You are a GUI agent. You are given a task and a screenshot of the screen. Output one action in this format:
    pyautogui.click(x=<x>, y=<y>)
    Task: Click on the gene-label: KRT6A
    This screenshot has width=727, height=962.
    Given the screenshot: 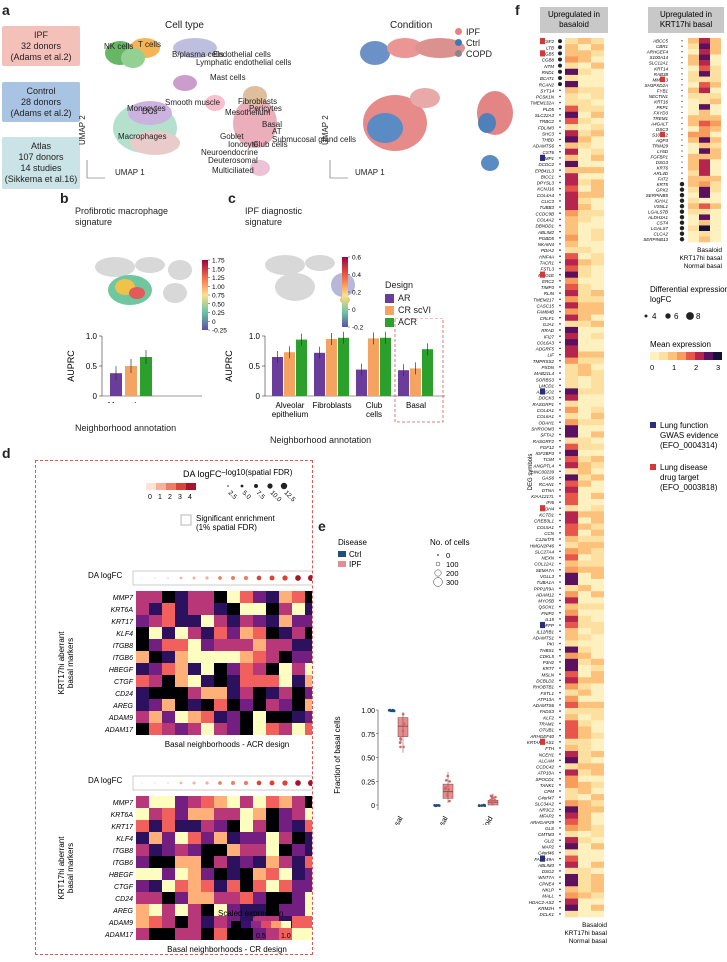 What is the action you would take?
    pyautogui.click(x=122, y=815)
    